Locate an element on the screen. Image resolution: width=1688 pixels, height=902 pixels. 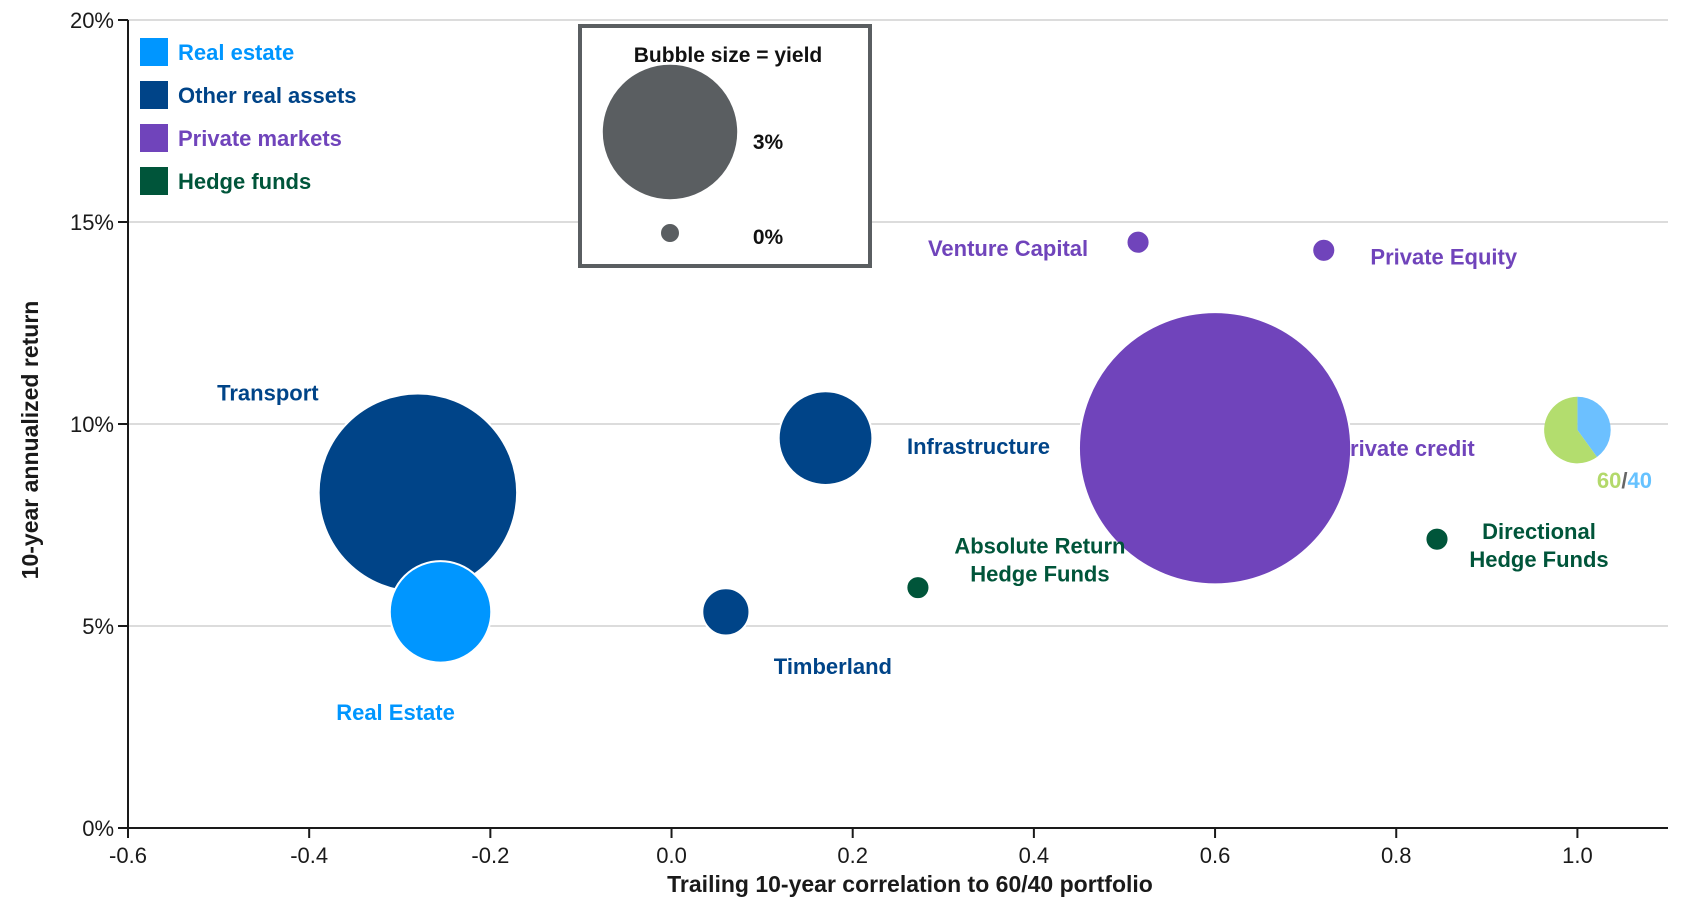
x-tick-label: -0.2 is located at coordinates (490, 855).